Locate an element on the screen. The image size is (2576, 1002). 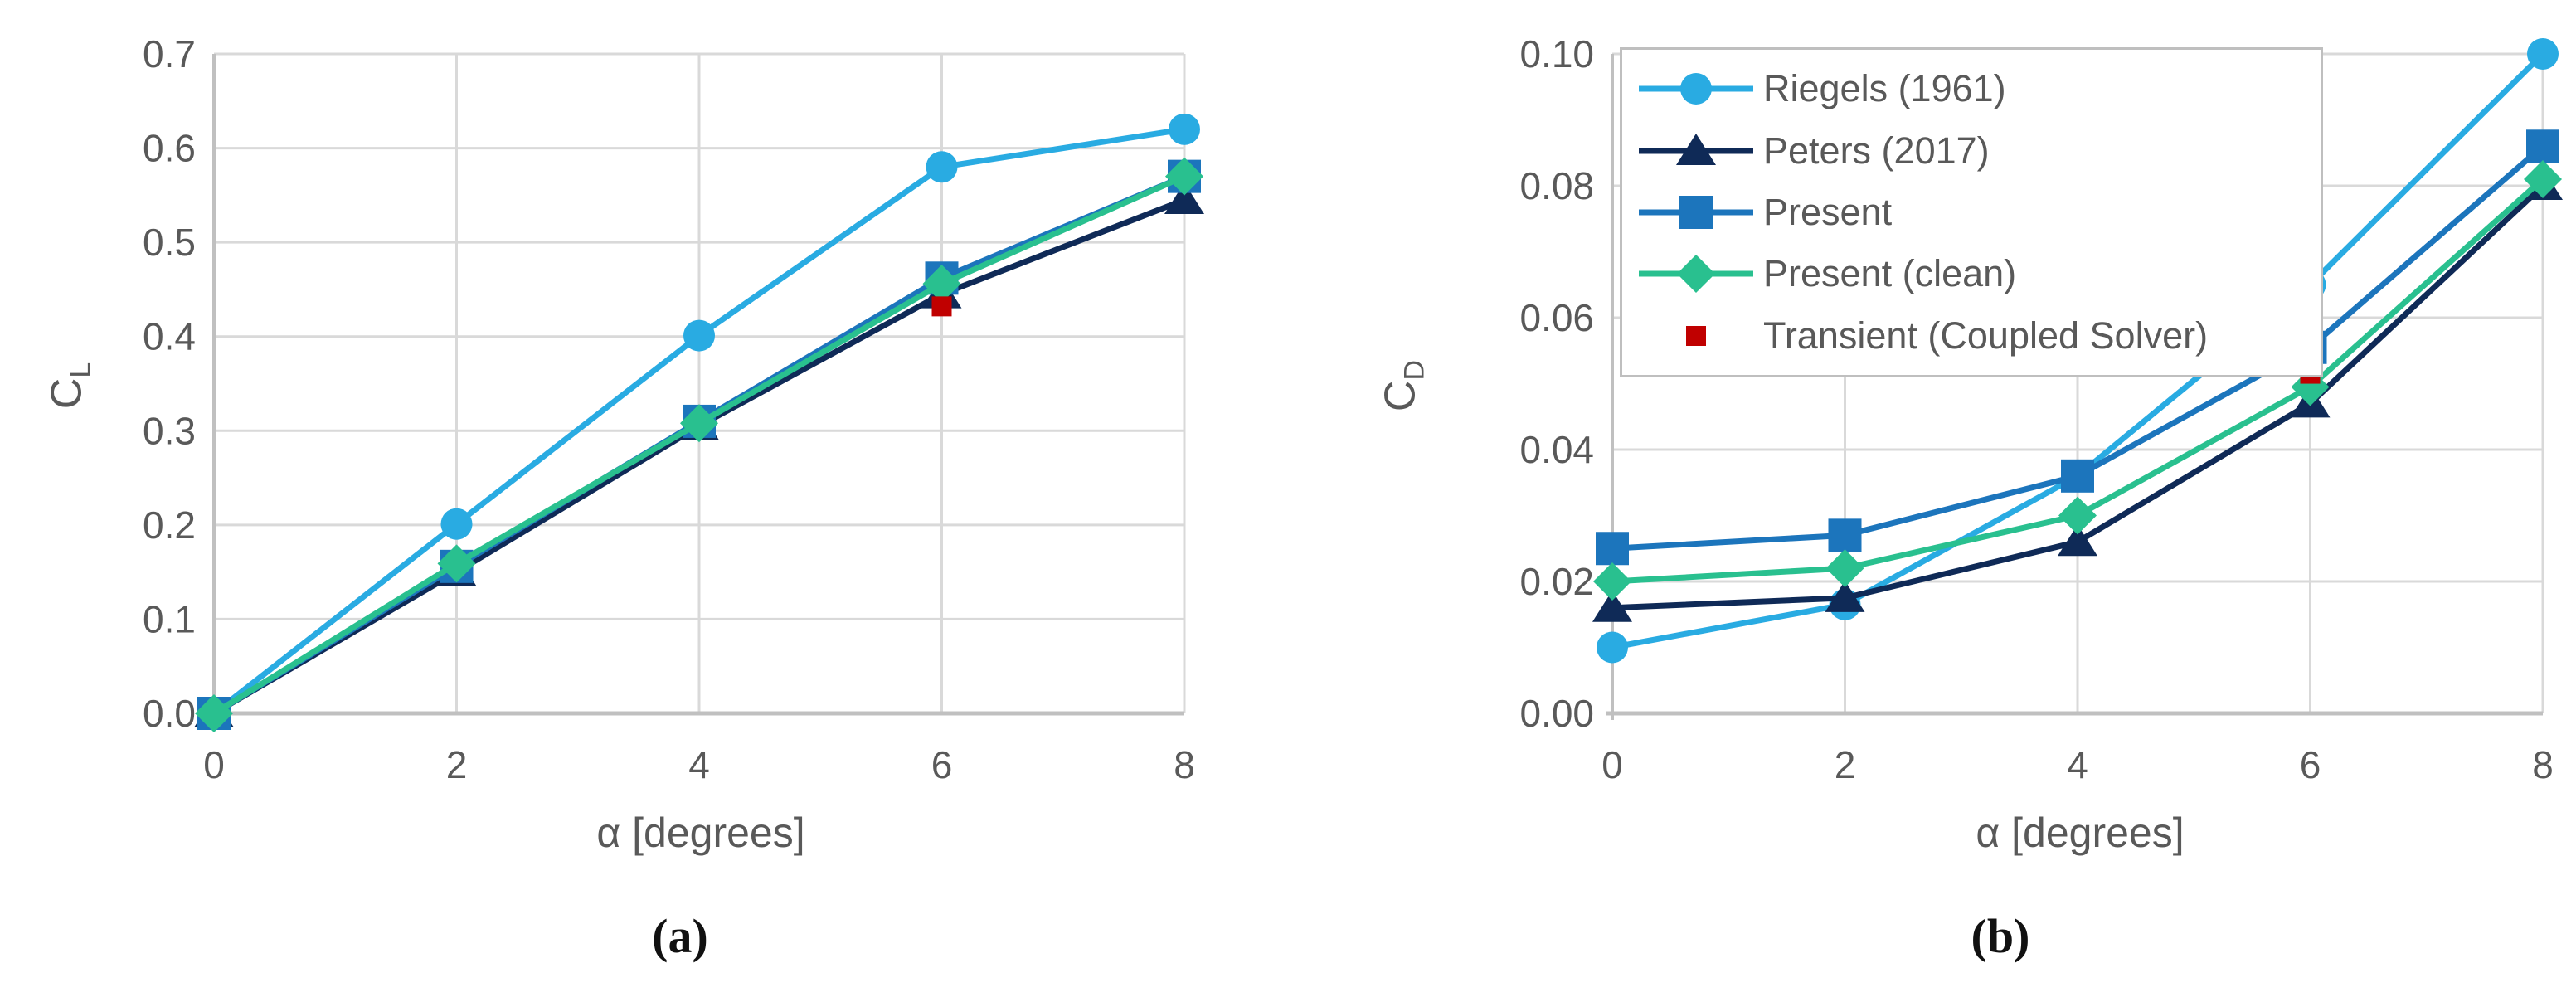
legend-marker-circle is located at coordinates (1696, 89).